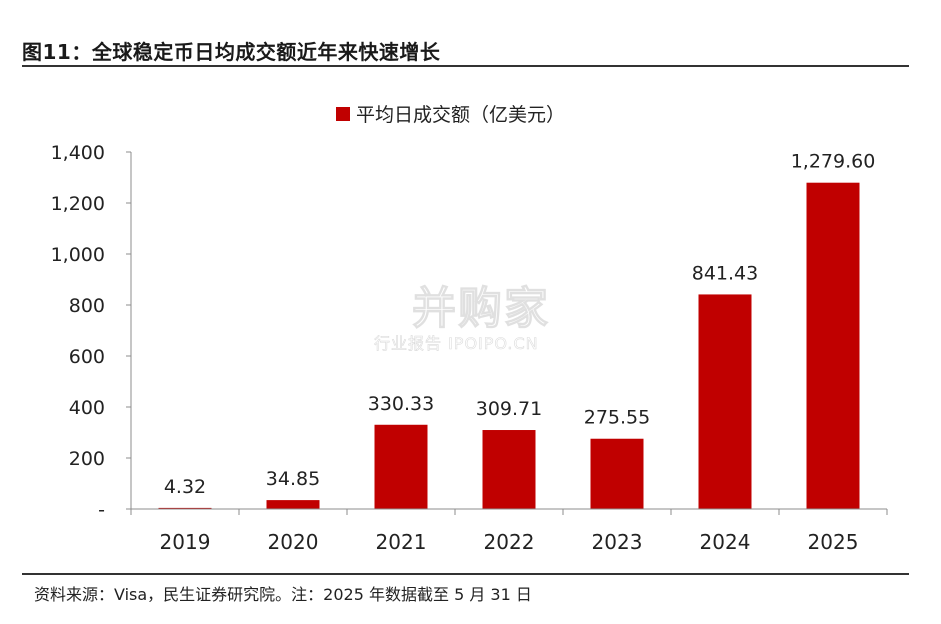  Describe the element at coordinates (231, 52) in the screenshot. I see `figure-title: 图11：全球稳定币日均成交额近年来快速增长` at that location.